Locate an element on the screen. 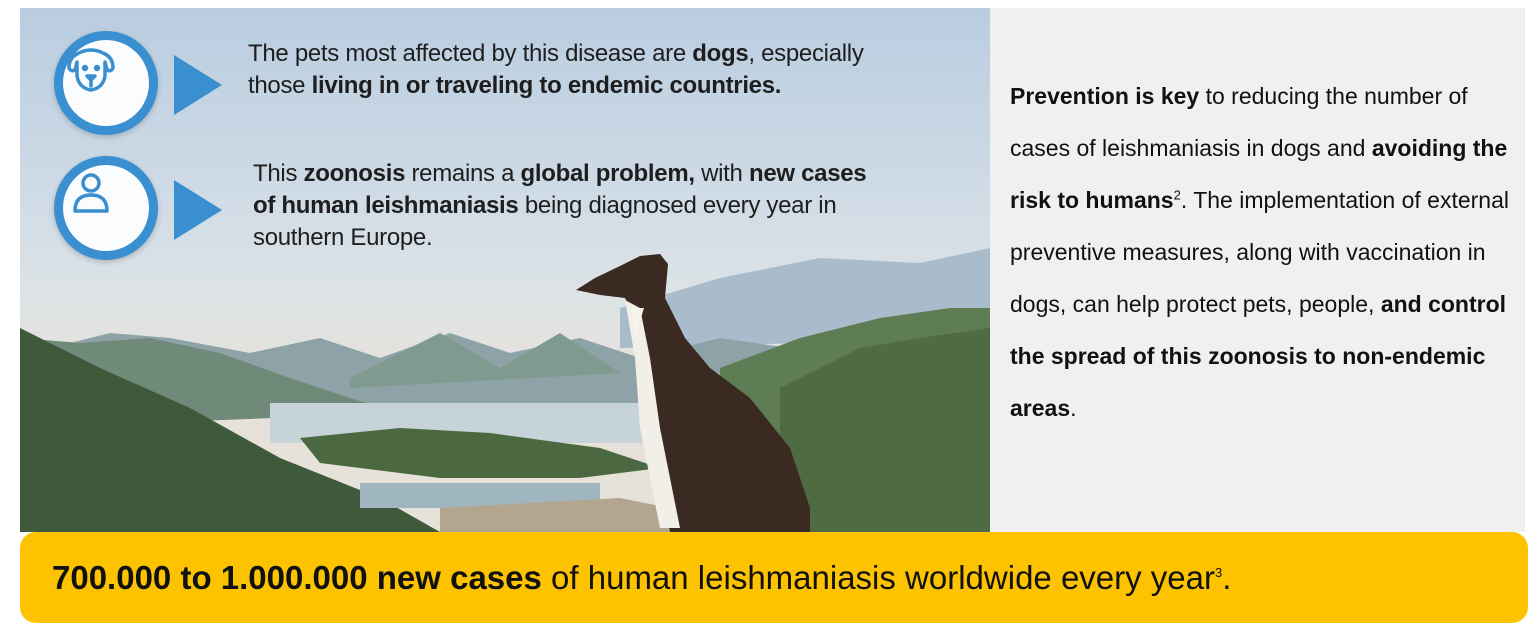  person-icon-badge is located at coordinates (106, 208).